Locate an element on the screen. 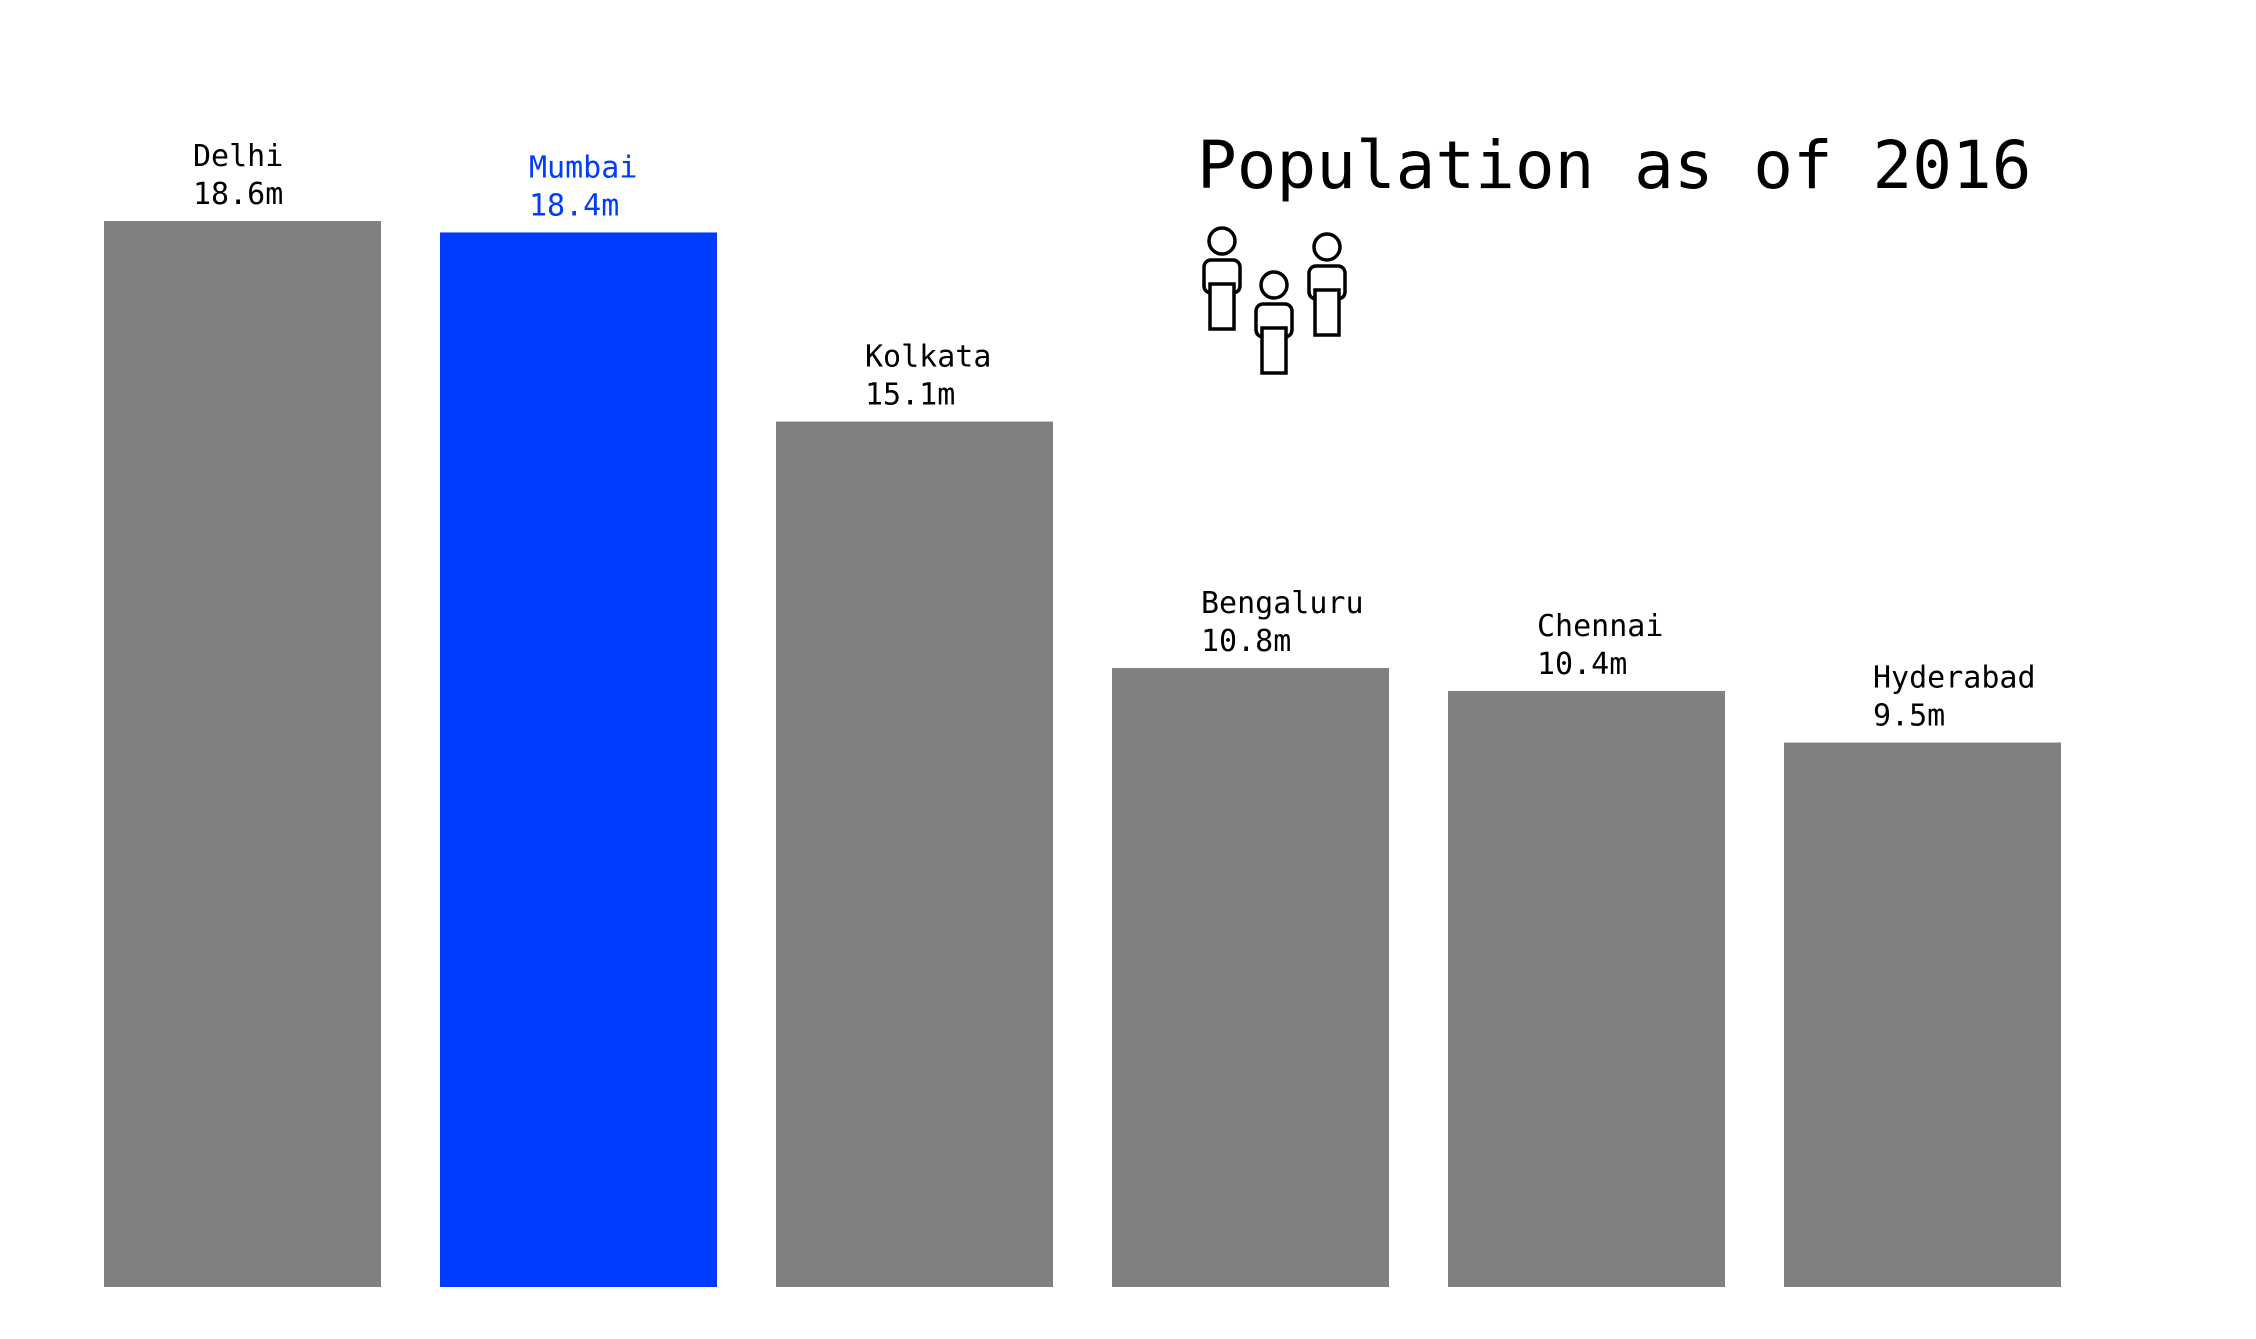  category-label-delhi: Delhi is located at coordinates (238, 156).